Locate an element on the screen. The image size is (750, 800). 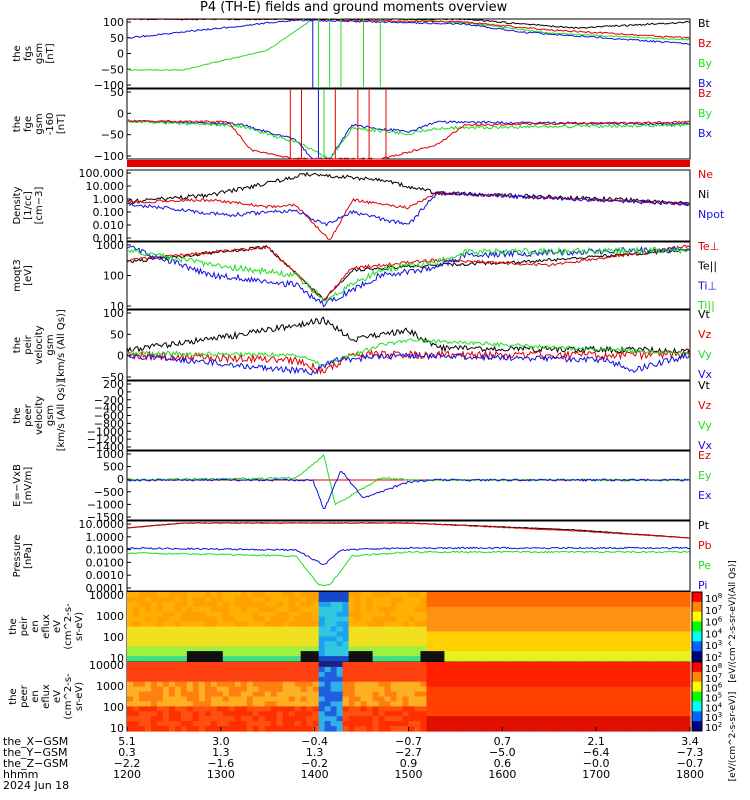
colorbar-segment is located at coordinates (697, 706).